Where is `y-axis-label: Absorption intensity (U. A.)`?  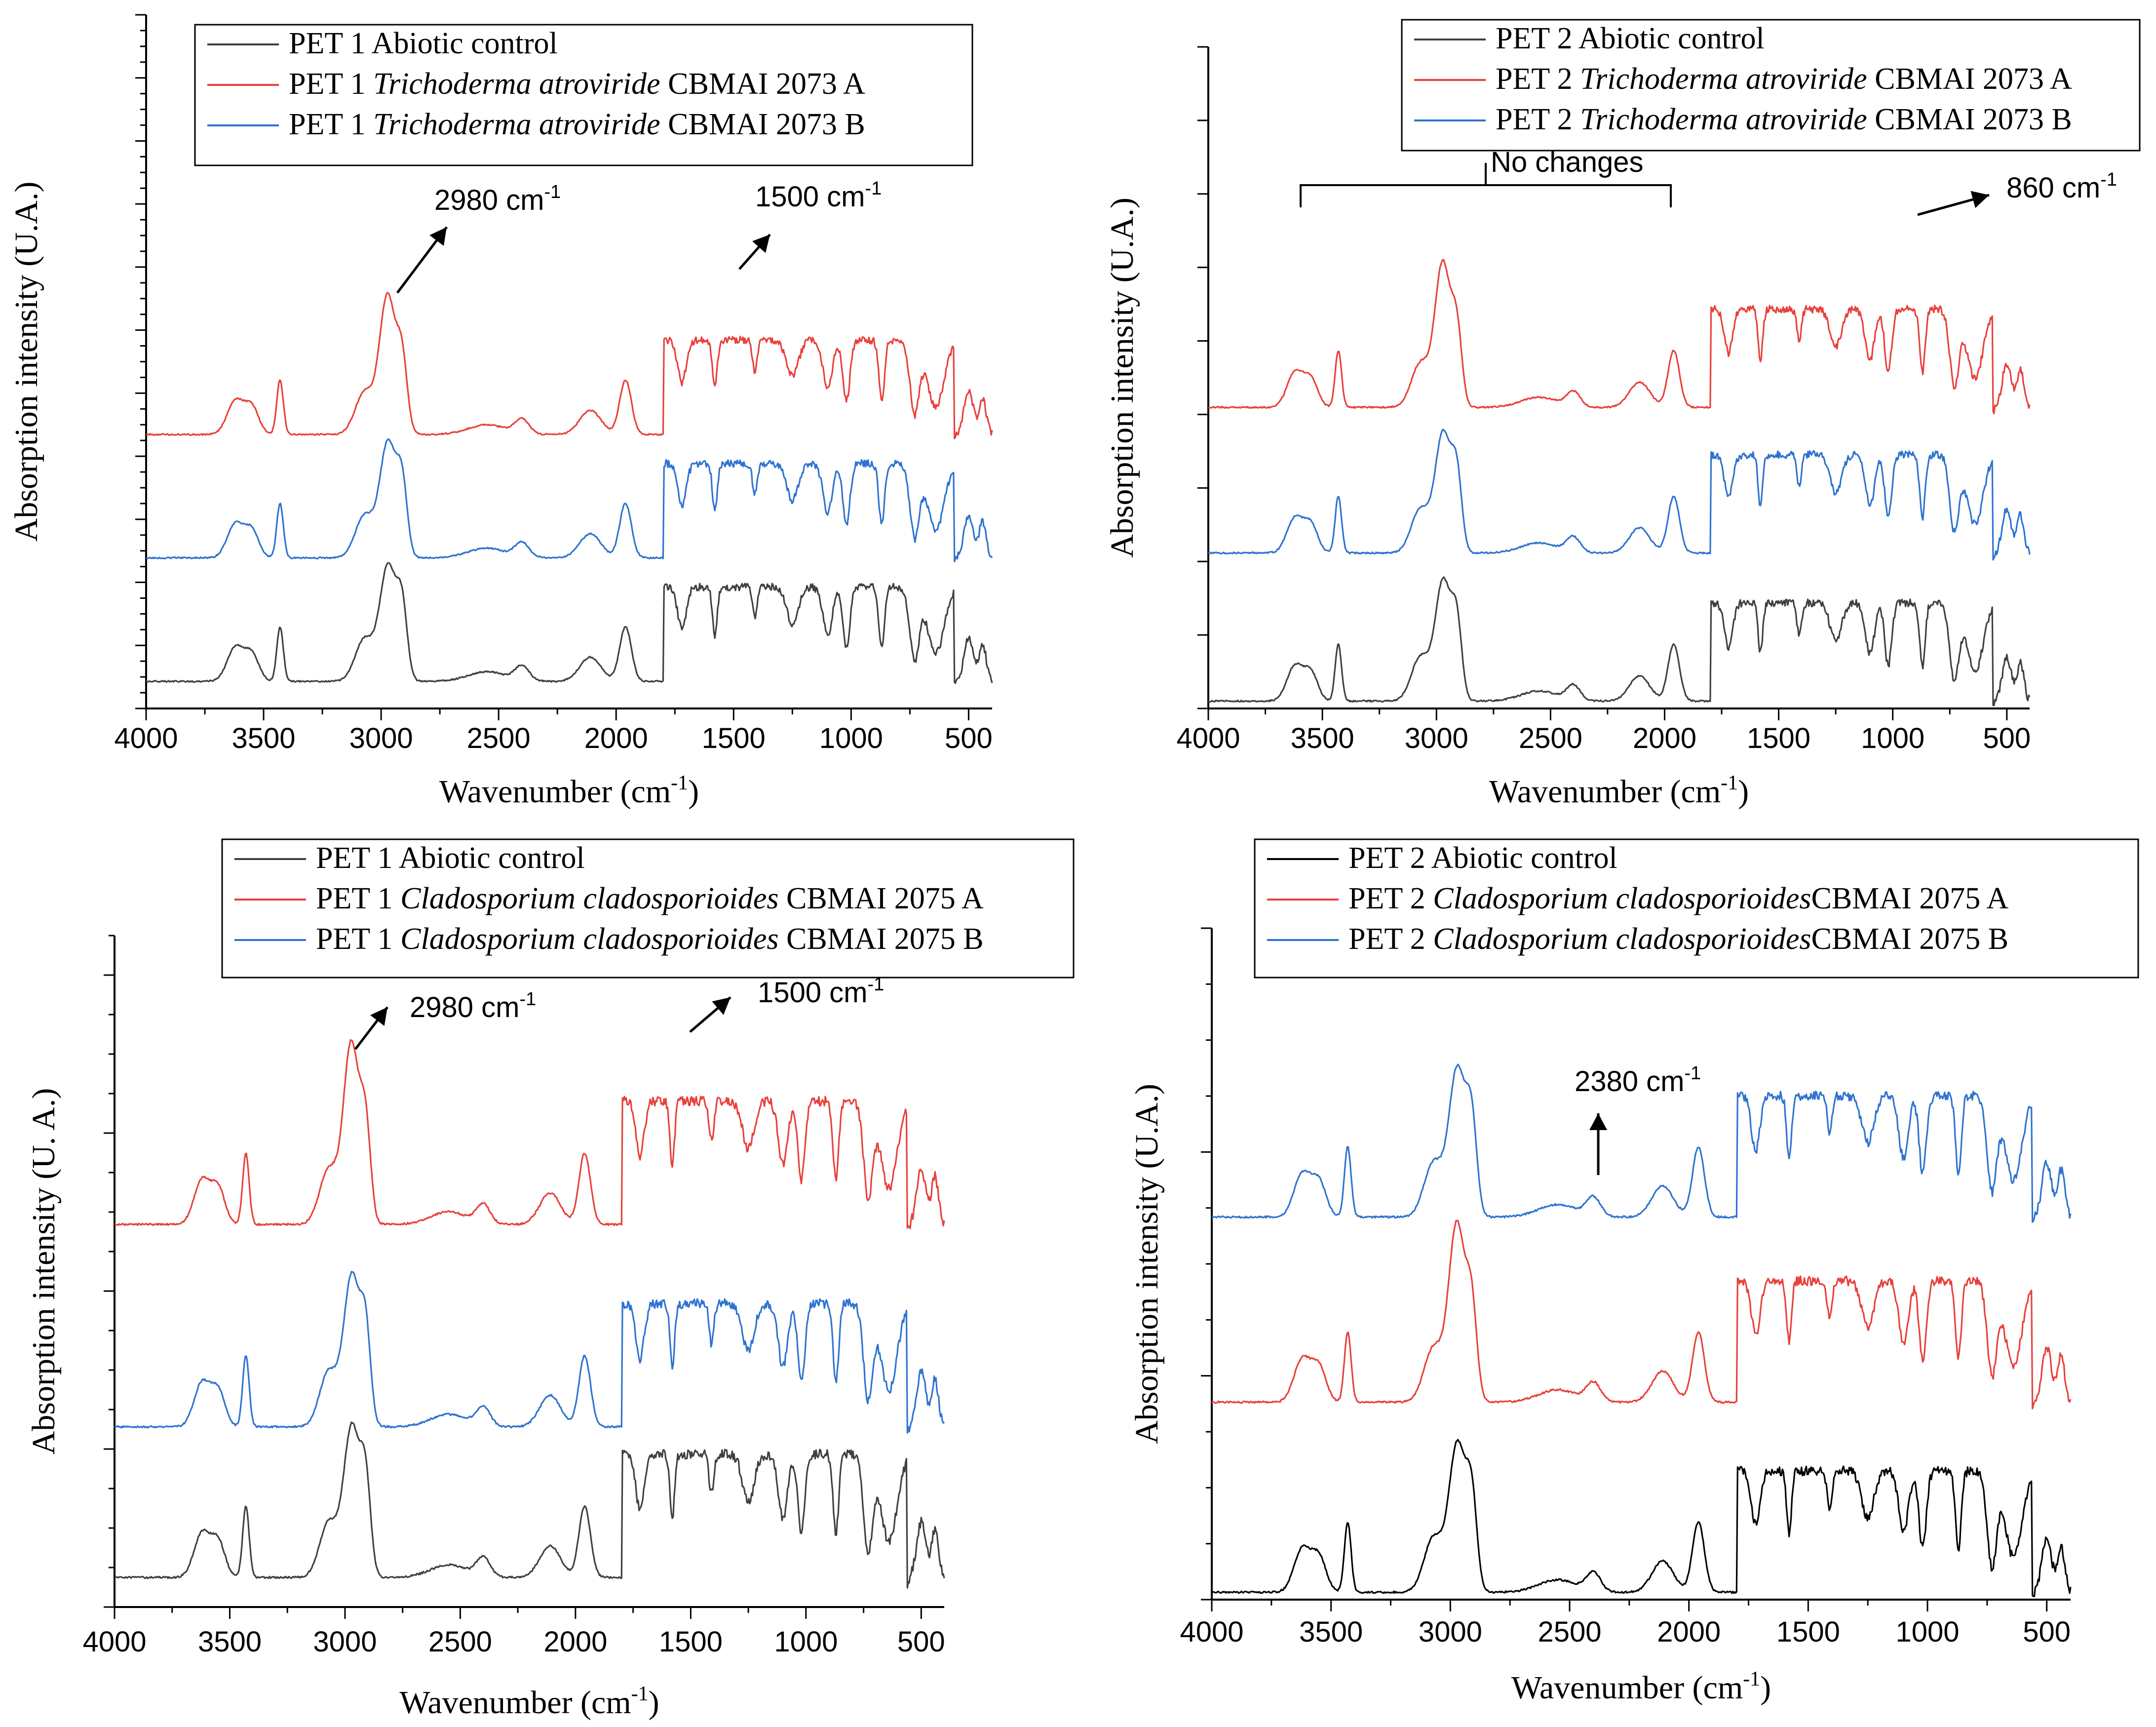
y-axis-label: Absorption intensity (U. A.) is located at coordinates (44, 1271).